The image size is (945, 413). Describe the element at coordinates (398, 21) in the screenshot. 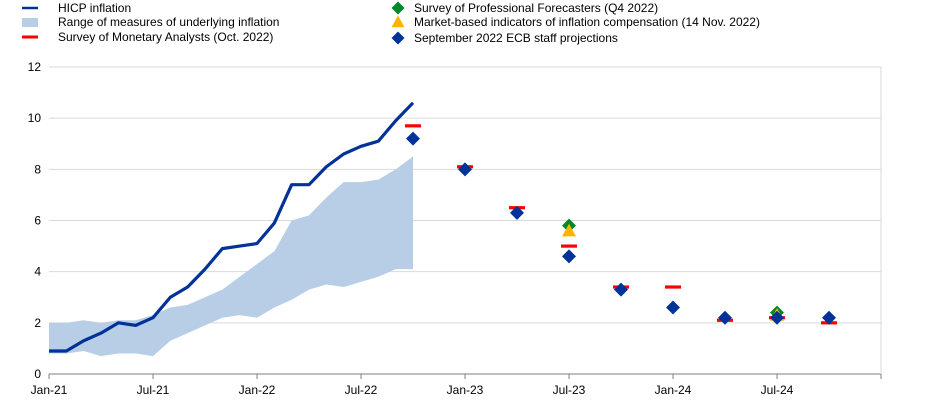

I see `legend-swatch-market-based` at that location.